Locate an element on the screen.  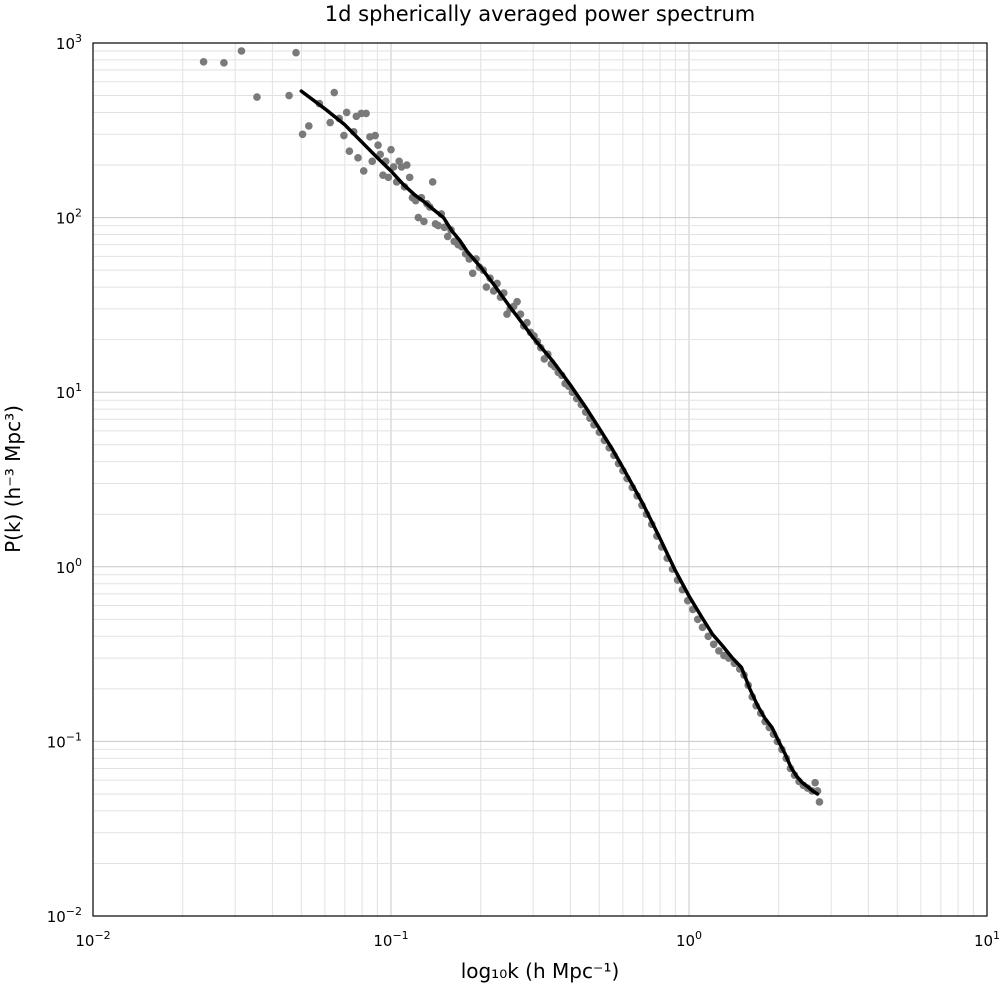
y-axis-ticks: 10⁻² 10⁻¹ 10⁰ 10¹ 10² 10³ is located at coordinates (64, 479).